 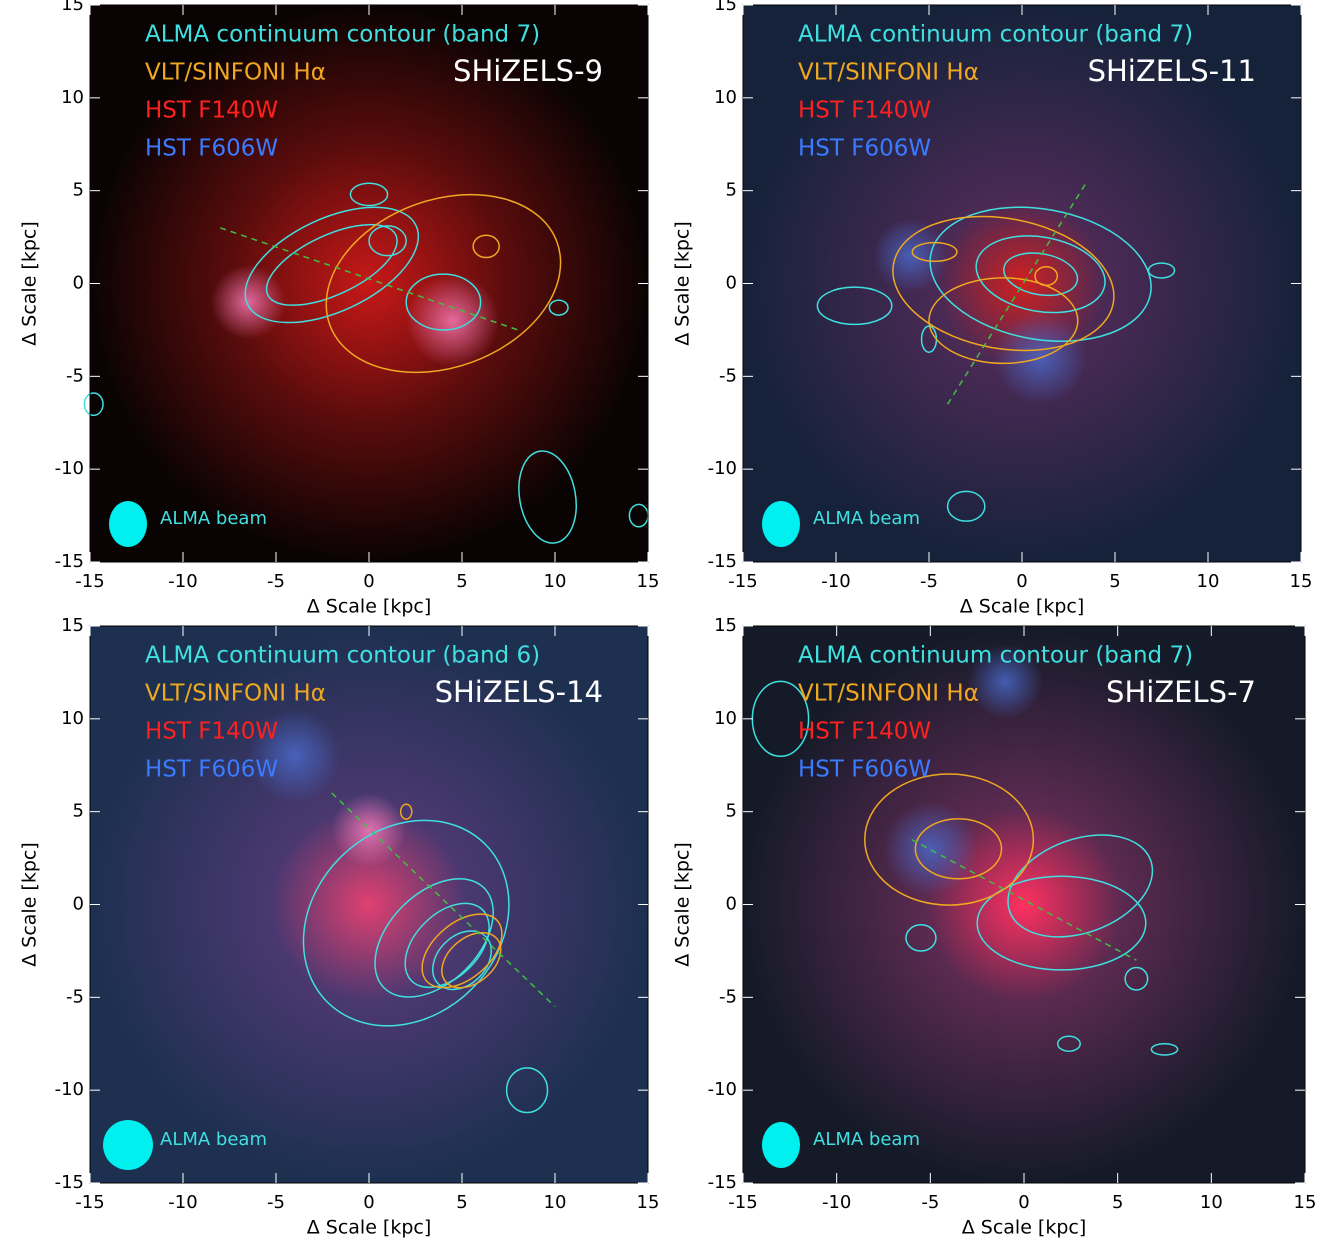 What do you see at coordinates (1172, 71) in the screenshot?
I see `object-name: SHiZELS-11` at bounding box center [1172, 71].